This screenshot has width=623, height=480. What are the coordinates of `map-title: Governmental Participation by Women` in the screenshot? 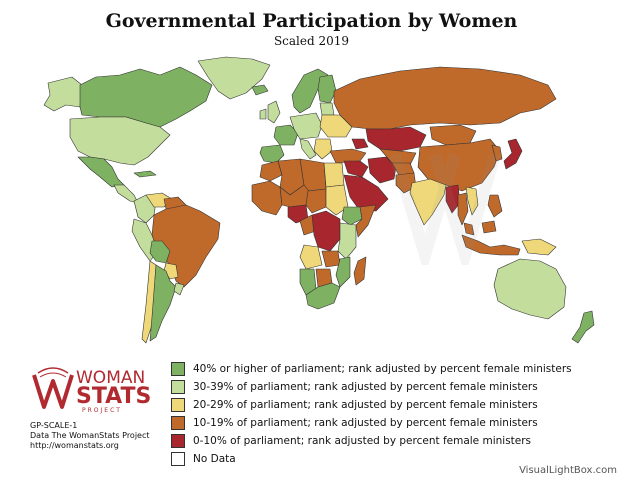 It's located at (311, 21).